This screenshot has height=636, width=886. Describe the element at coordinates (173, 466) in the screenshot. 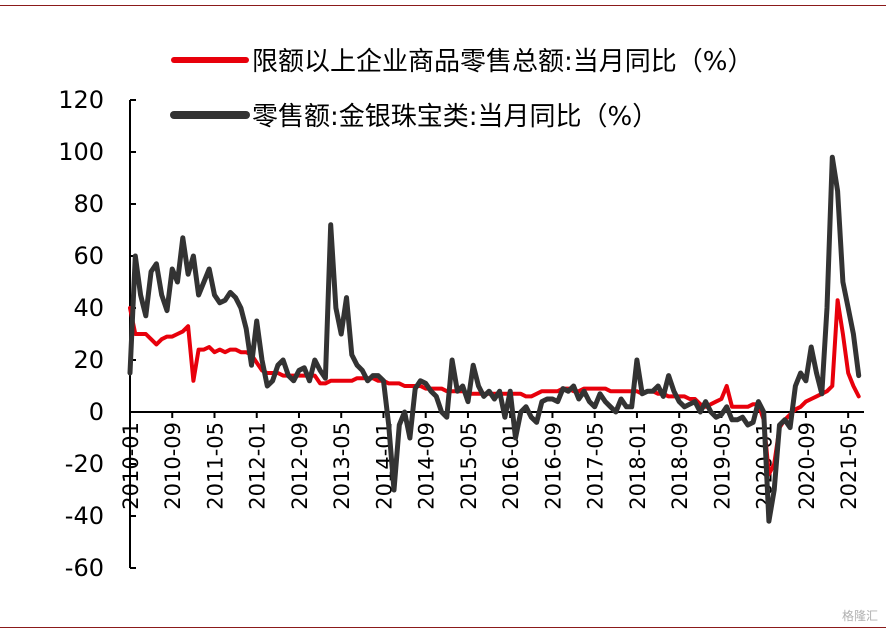

I see `x-tick-label: 2010-09` at that location.